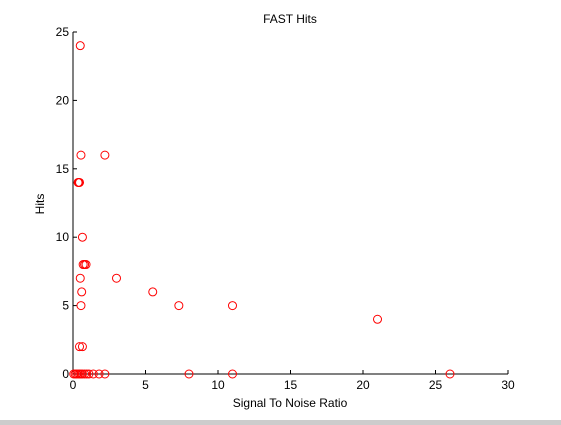  I want to click on x-tick-label: 20, so click(363, 385).